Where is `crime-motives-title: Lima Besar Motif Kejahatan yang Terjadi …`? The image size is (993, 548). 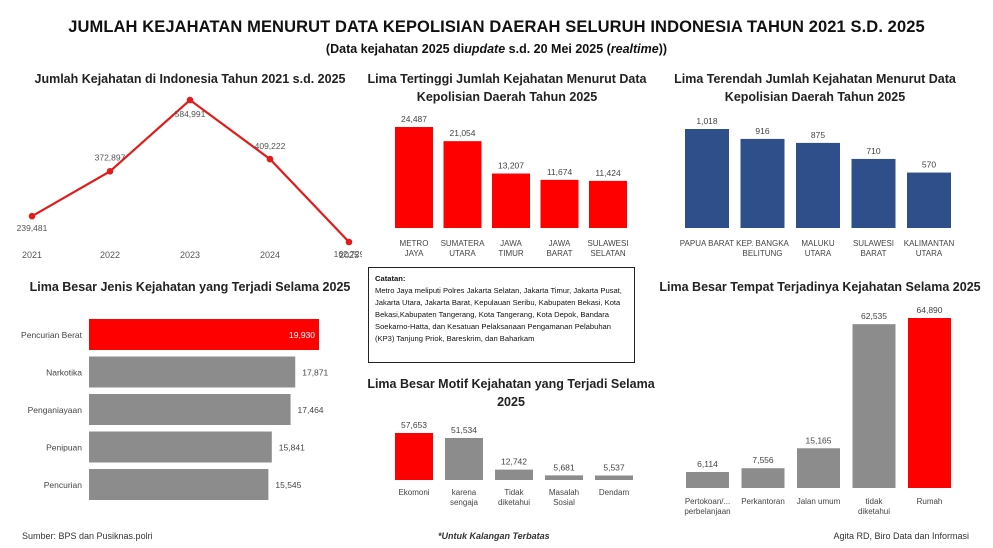
crime-motives-title: Lima Besar Motif Kejahatan yang Terjadi … is located at coordinates (511, 393).